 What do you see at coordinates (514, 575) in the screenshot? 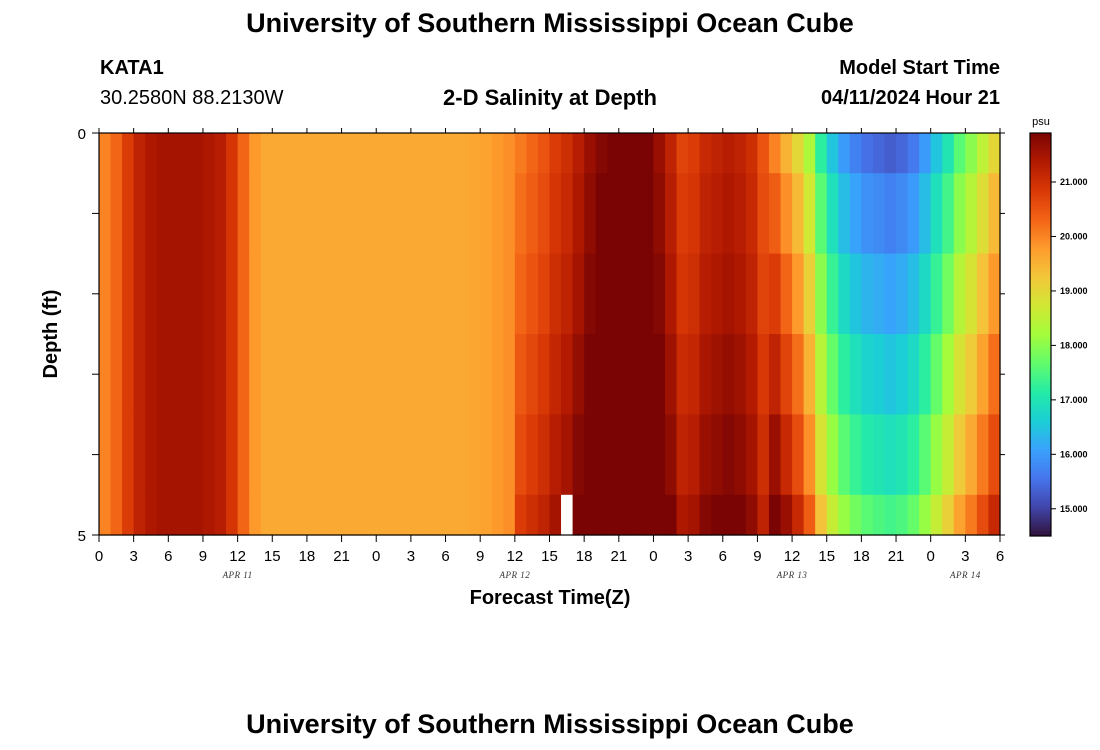
I see `x-day-label: APR 12` at bounding box center [514, 575].